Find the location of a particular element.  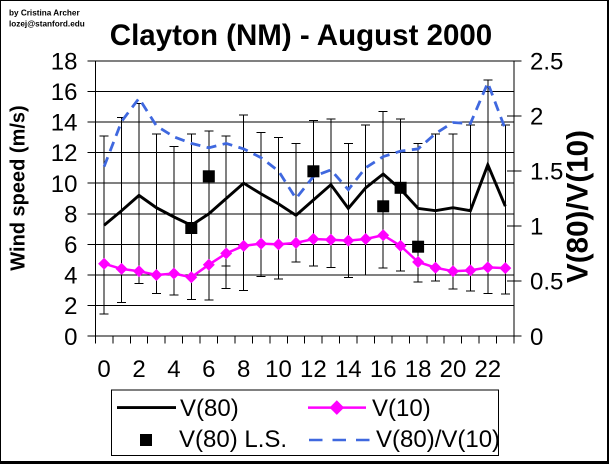

svg-text: 22 is located at coordinates (487, 369).